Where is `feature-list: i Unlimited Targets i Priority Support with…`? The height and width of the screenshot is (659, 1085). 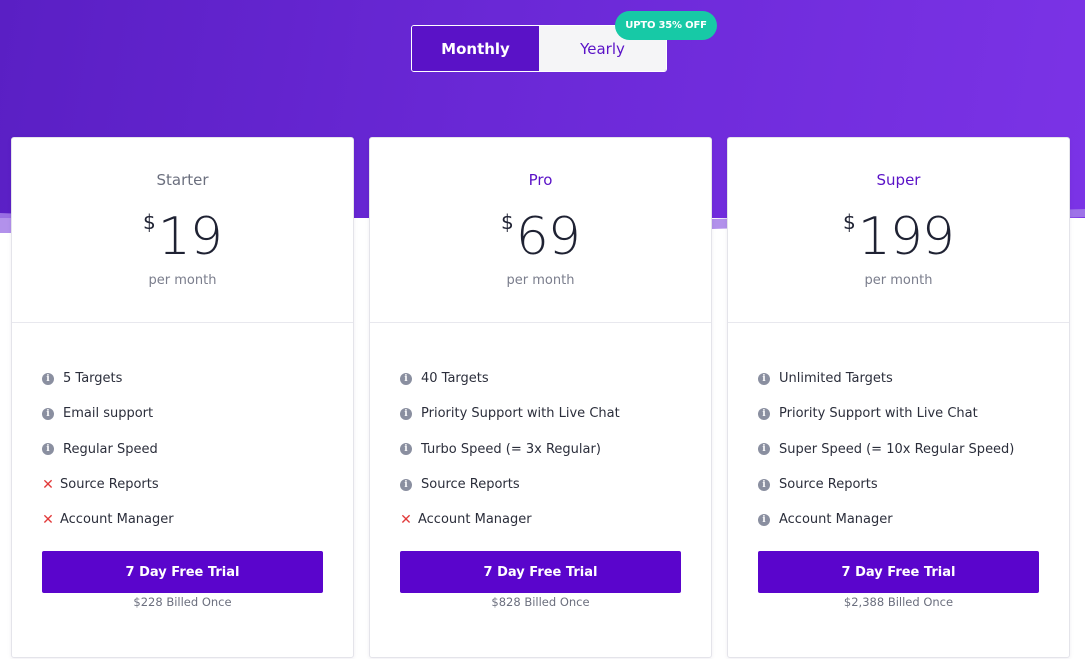 feature-list: i Unlimited Targets i Priority Support with… is located at coordinates (886, 449).